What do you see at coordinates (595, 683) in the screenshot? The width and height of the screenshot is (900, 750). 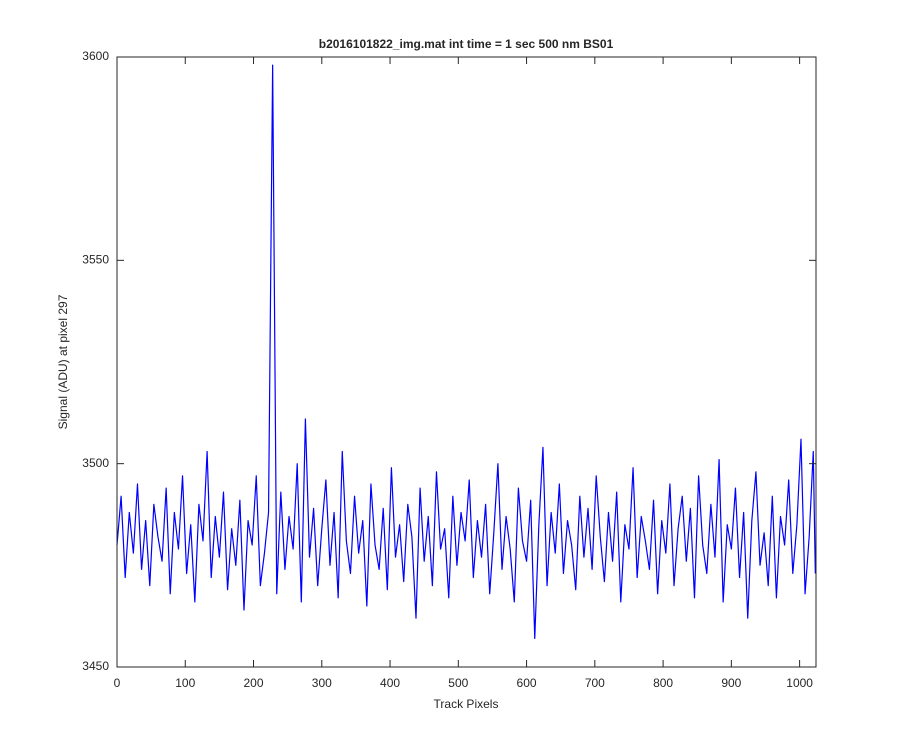 I see `x-tick-label: 700` at bounding box center [595, 683].